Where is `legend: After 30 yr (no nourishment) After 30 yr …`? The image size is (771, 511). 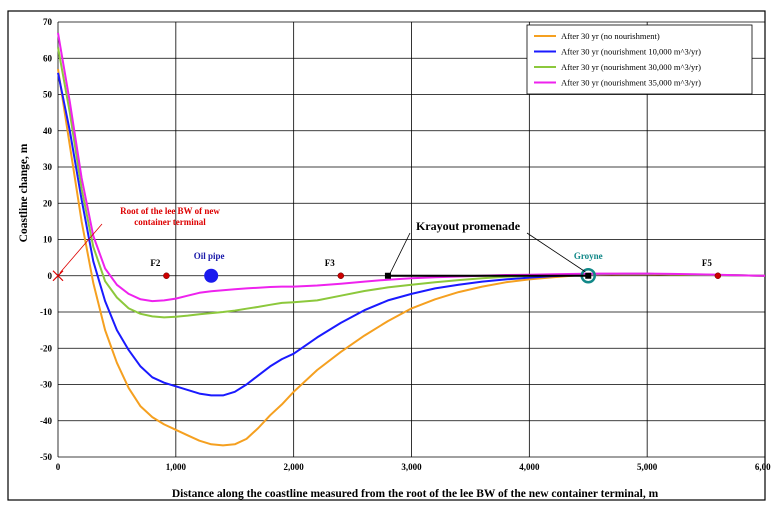
legend: After 30 yr (no nourishment) After 30 yr … is located at coordinates (639, 59).